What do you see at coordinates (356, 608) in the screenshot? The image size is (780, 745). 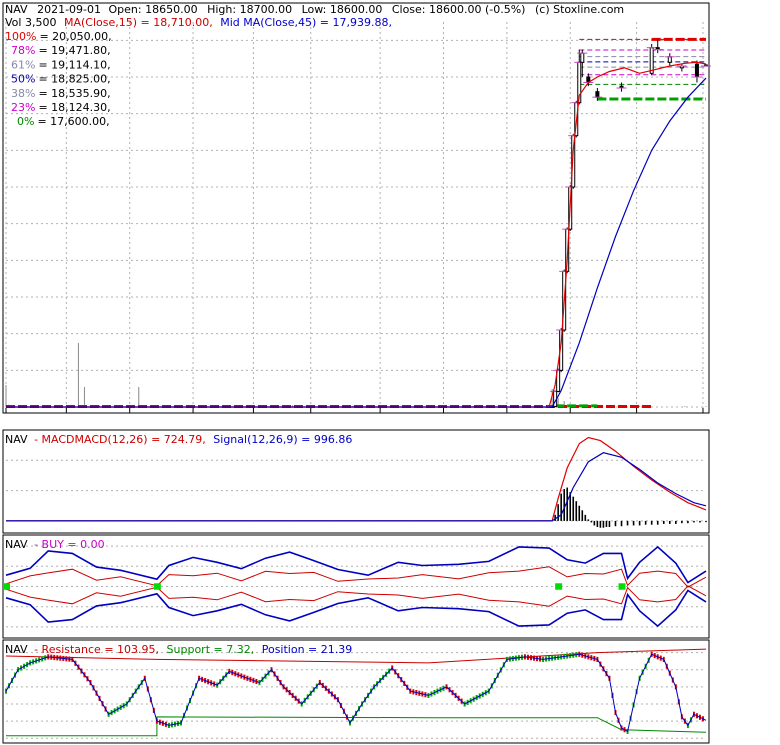 I see `buy-lower-band` at bounding box center [356, 608].